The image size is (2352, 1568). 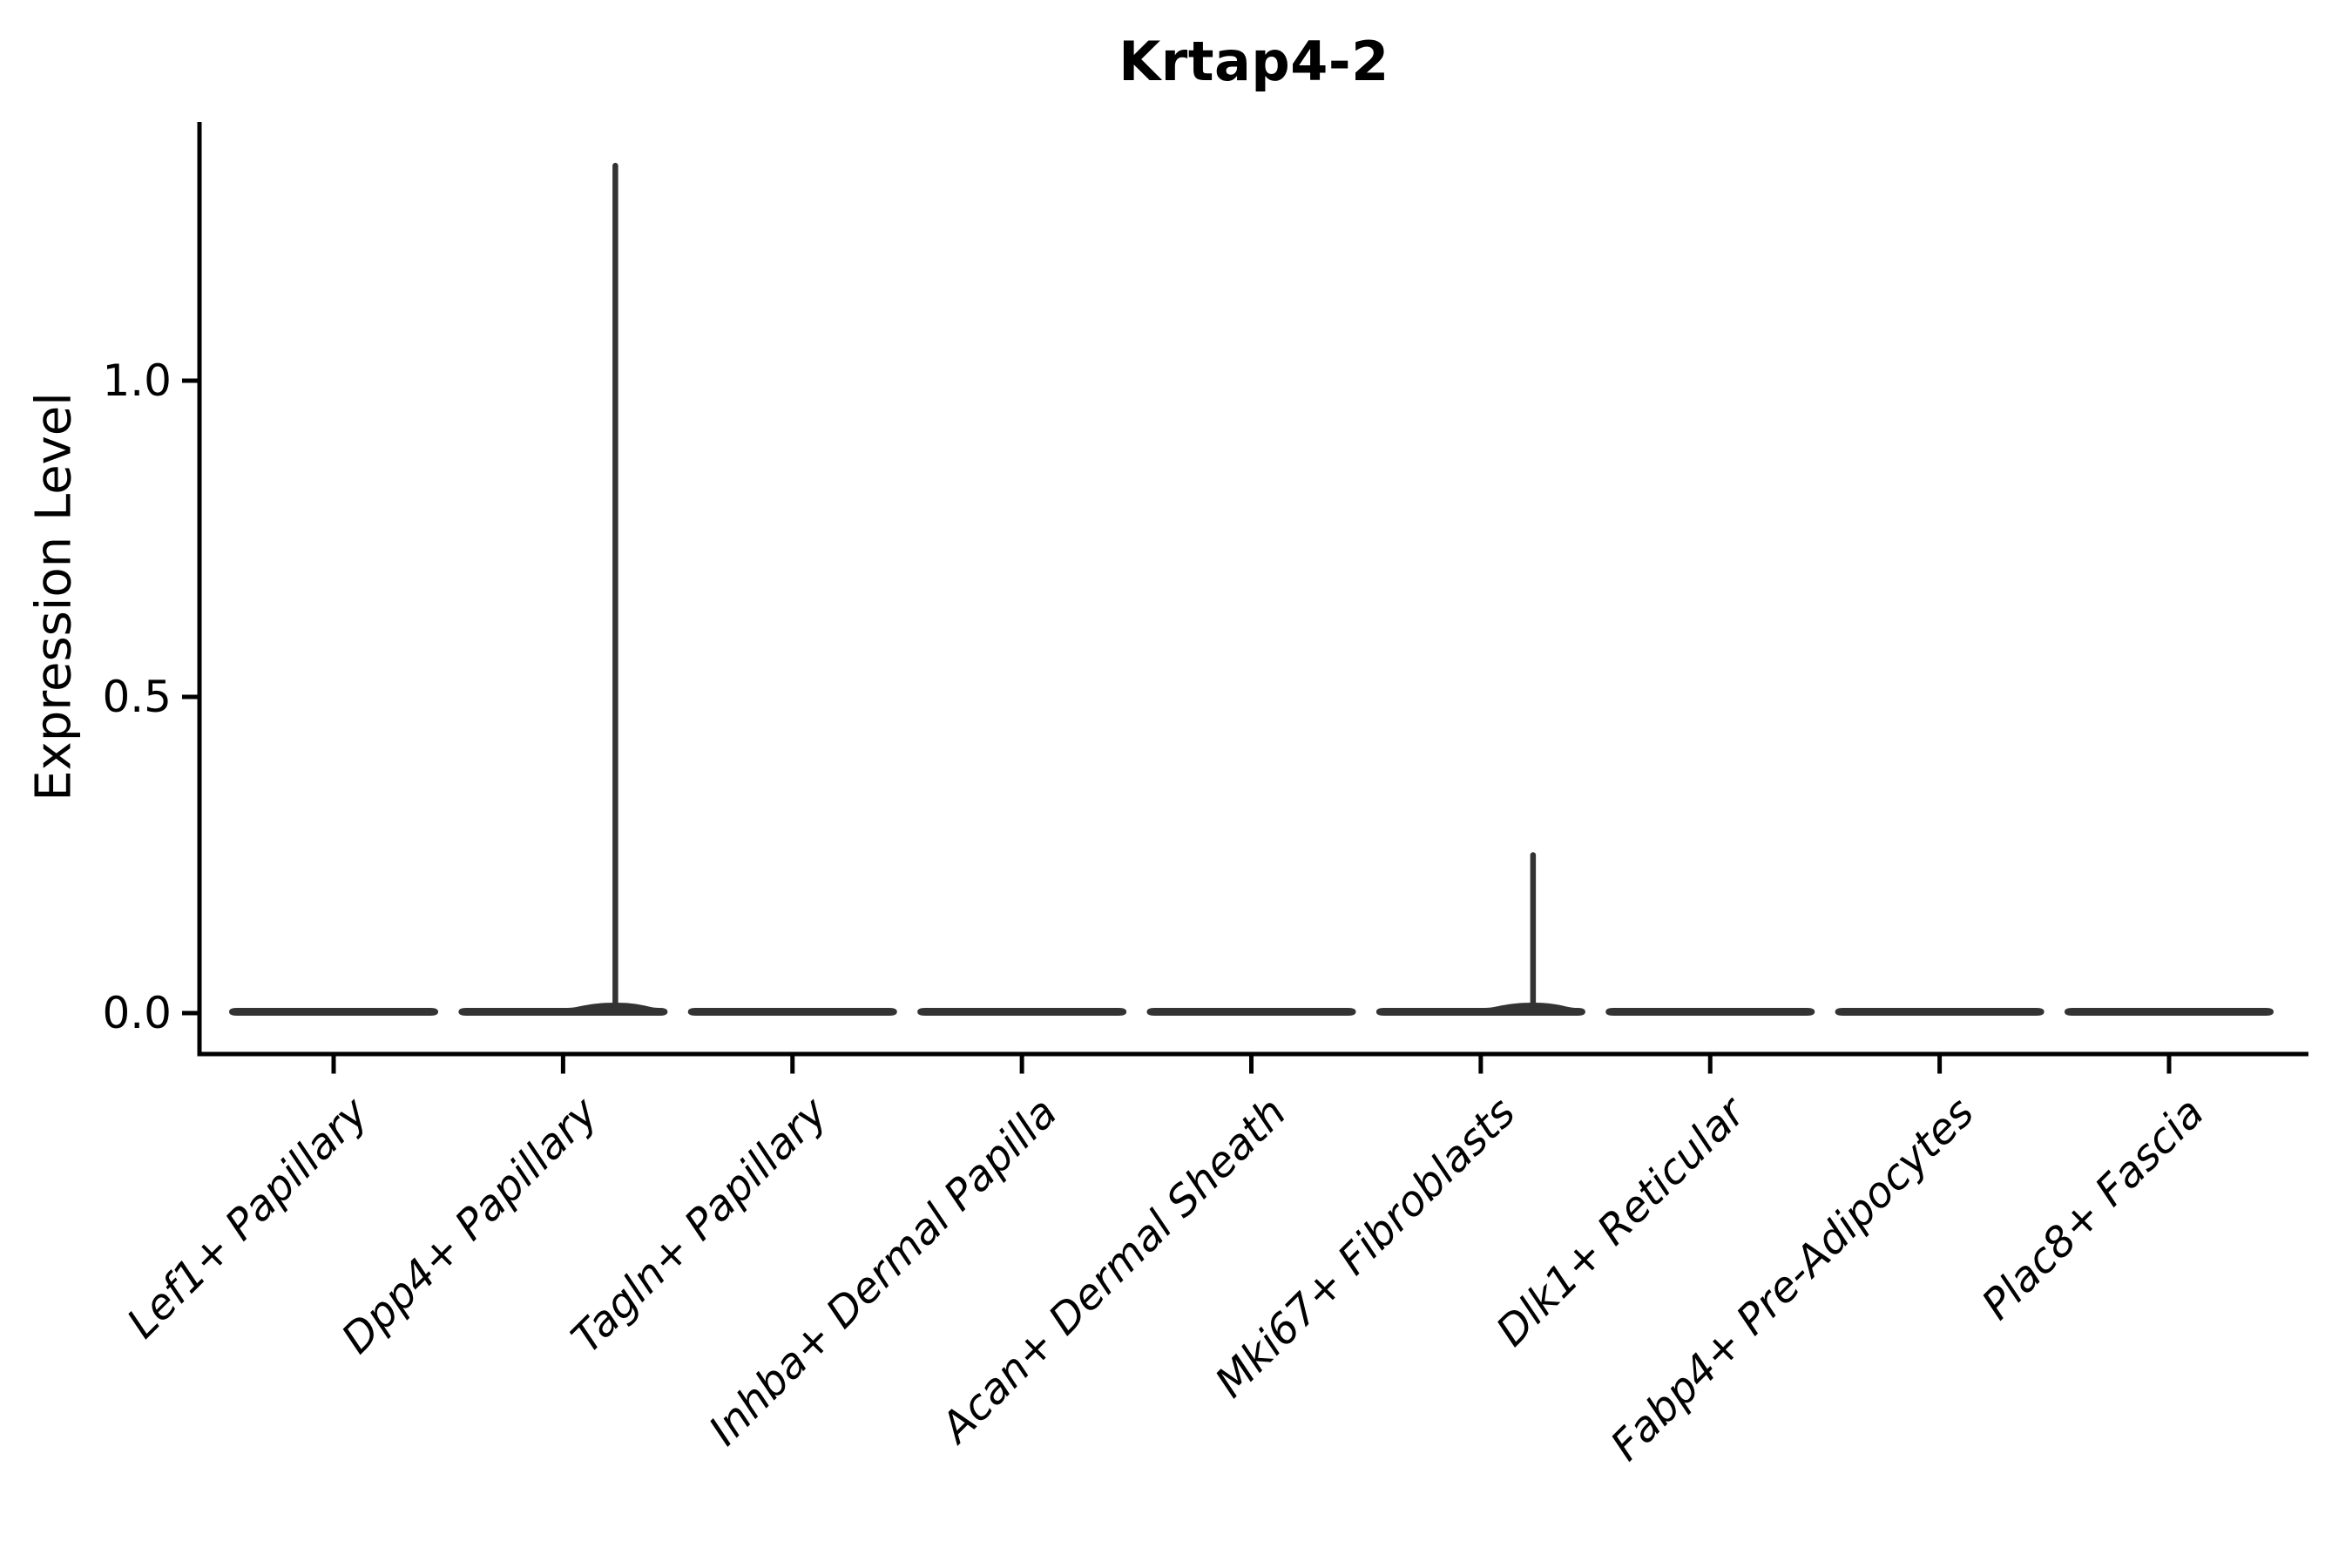 What do you see at coordinates (137, 697) in the screenshot?
I see `y-tick-label: 0.5` at bounding box center [137, 697].